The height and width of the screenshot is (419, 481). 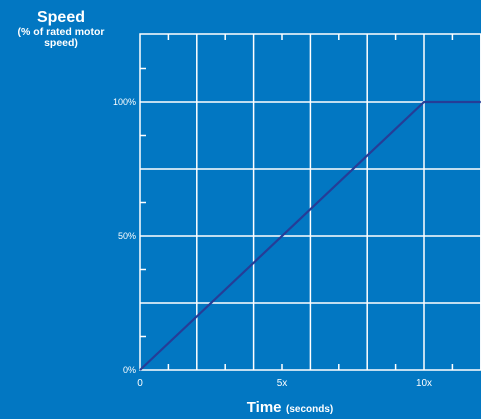 I want to click on x-tick-label: 10x, so click(x=424, y=383).